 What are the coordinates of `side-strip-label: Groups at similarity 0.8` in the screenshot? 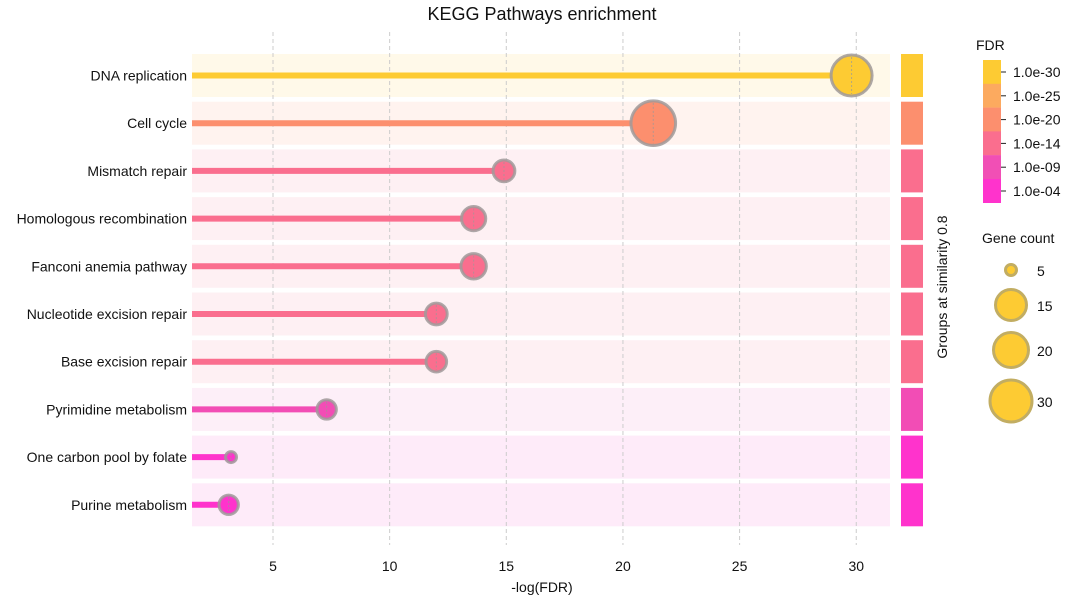 It's located at (942, 286).